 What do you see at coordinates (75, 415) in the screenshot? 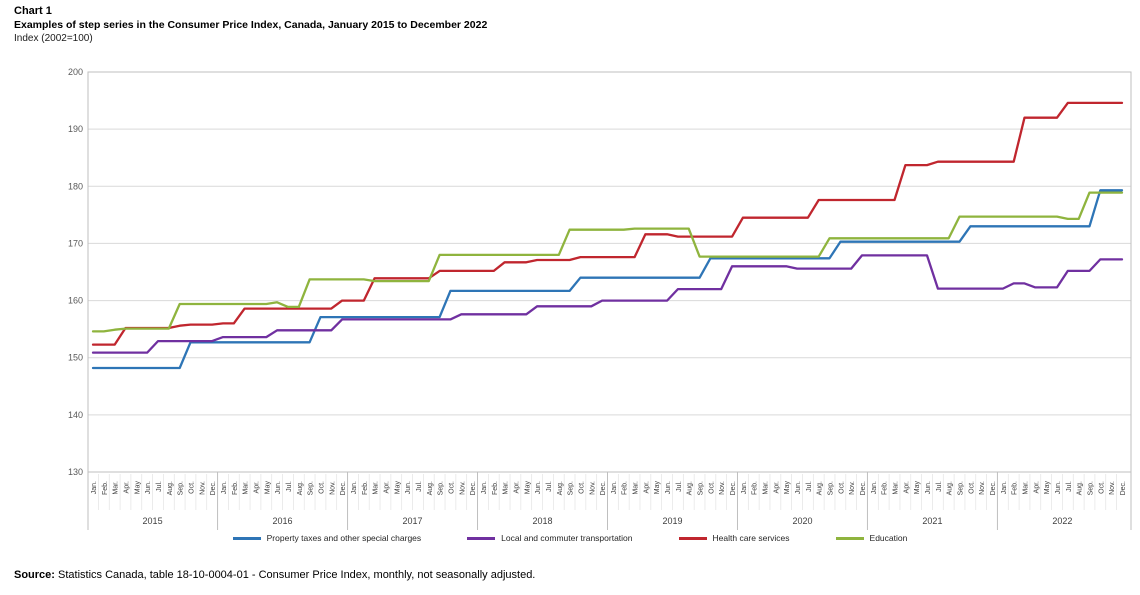
I see `y-axis-tick-label: 140` at bounding box center [75, 415].